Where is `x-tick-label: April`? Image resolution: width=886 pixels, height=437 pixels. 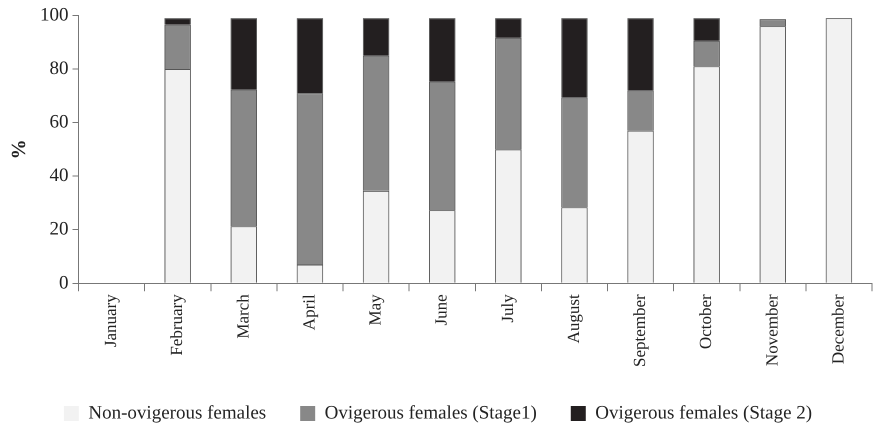
x-tick-label: April is located at coordinates (308, 312).